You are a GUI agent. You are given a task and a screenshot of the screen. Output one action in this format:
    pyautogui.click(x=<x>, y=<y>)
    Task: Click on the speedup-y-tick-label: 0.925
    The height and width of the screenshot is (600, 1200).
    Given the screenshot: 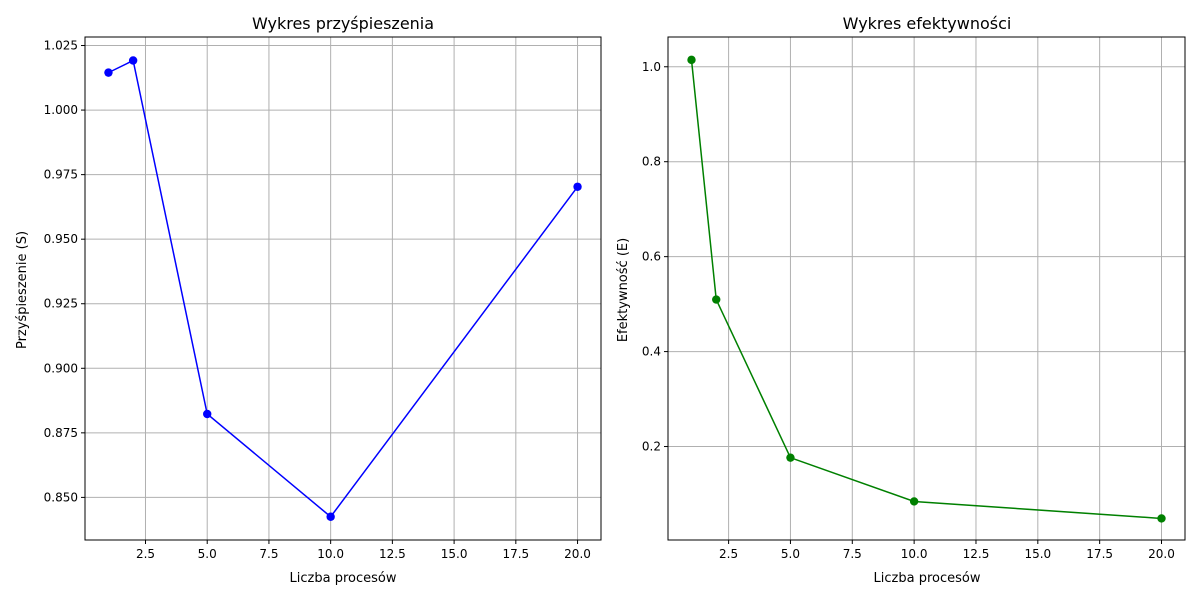 What is the action you would take?
    pyautogui.click(x=61, y=304)
    